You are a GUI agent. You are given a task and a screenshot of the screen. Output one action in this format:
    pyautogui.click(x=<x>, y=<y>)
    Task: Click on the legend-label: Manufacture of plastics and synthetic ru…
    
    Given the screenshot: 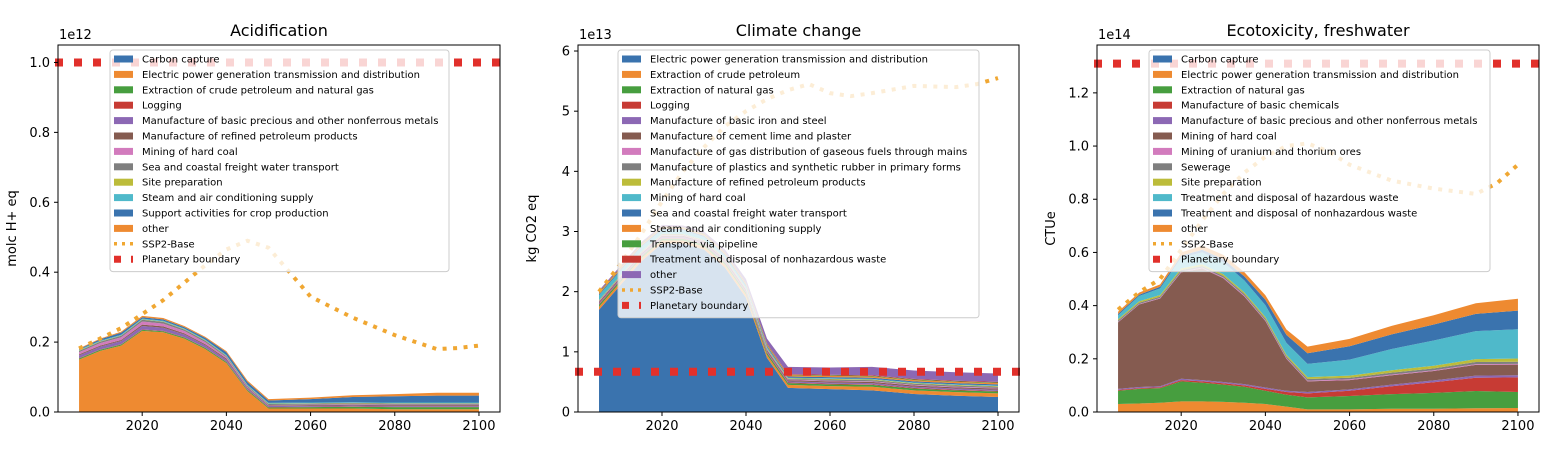 What is the action you would take?
    pyautogui.click(x=805, y=167)
    